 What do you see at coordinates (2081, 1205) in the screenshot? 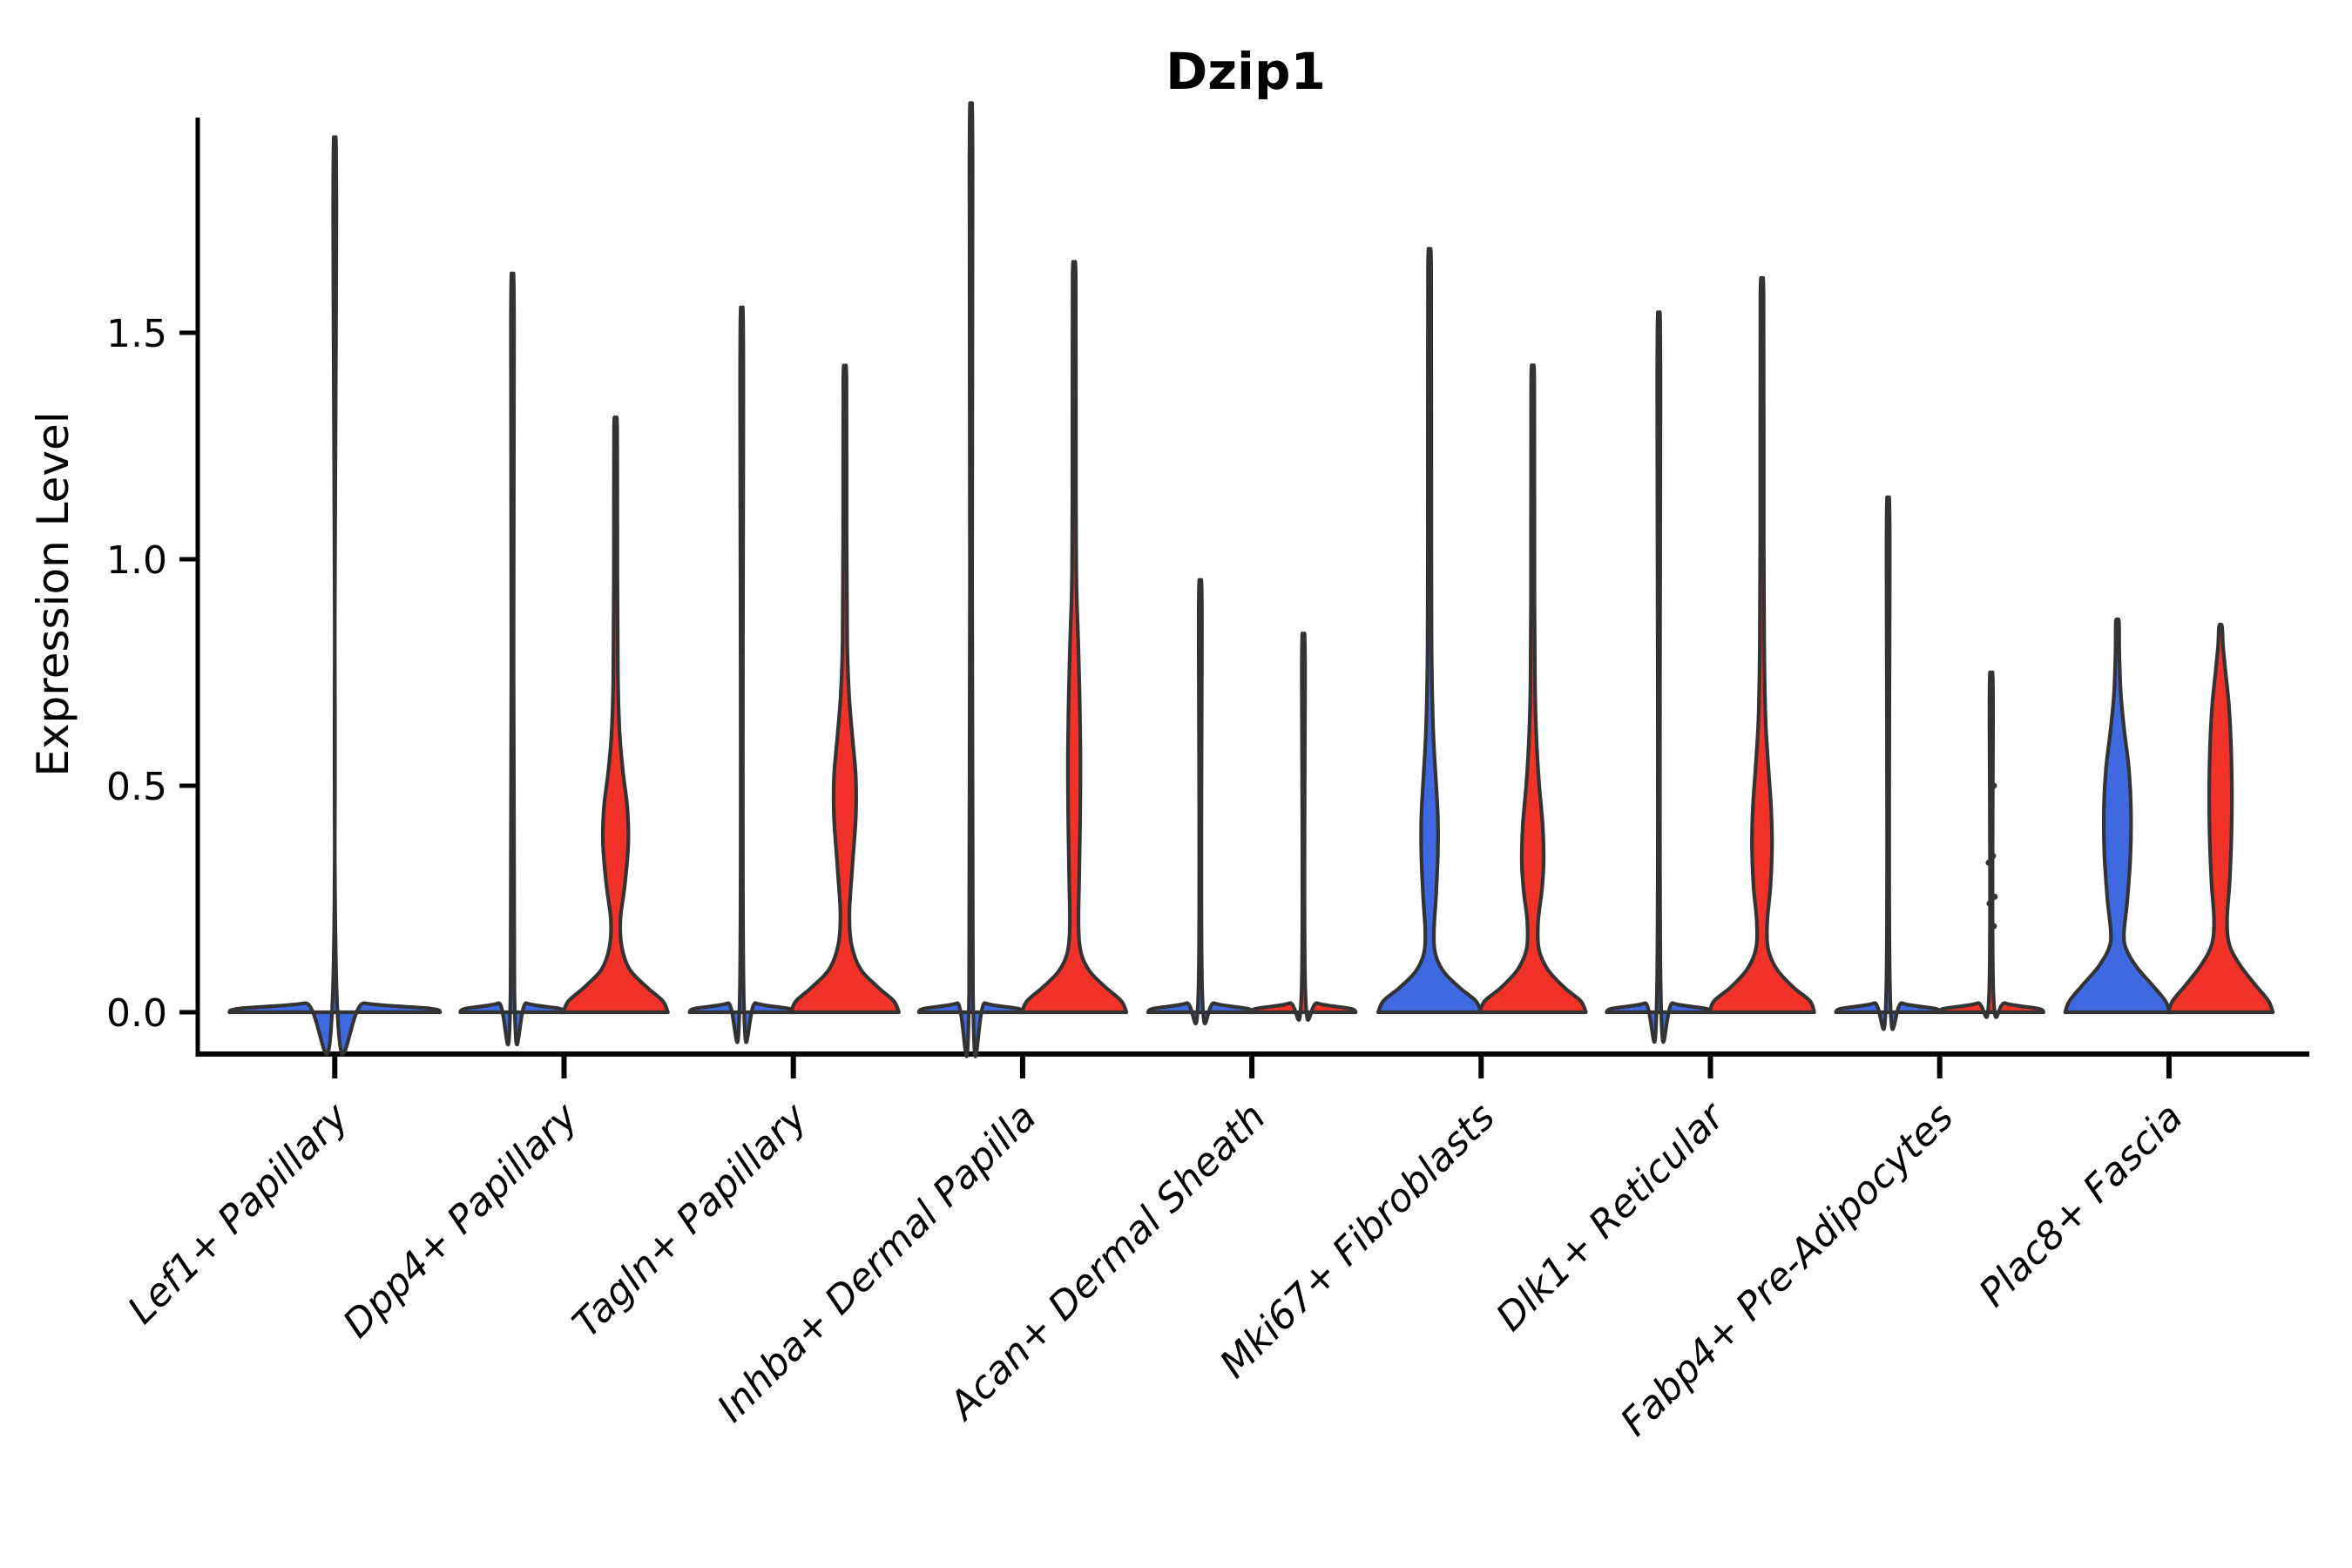
I see `x-tick-label-plac8-fascia: Plac8+ Fascia` at bounding box center [2081, 1205].